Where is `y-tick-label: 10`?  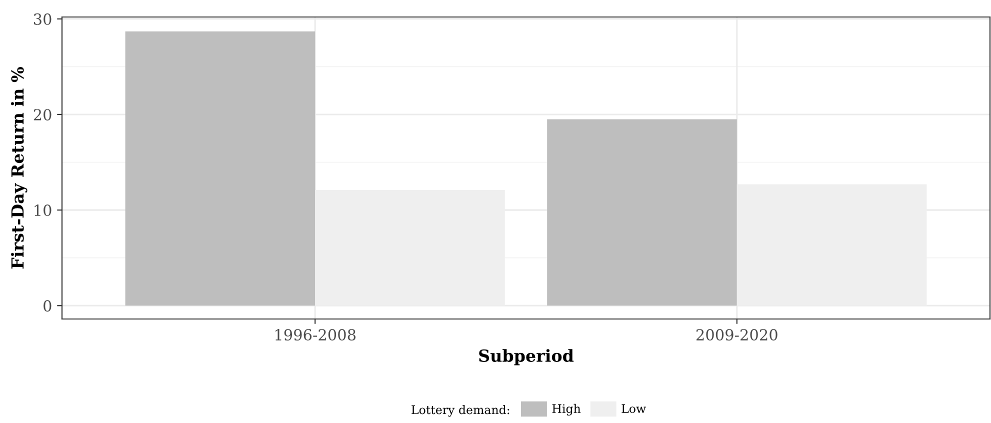 y-tick-label: 10 is located at coordinates (43, 210).